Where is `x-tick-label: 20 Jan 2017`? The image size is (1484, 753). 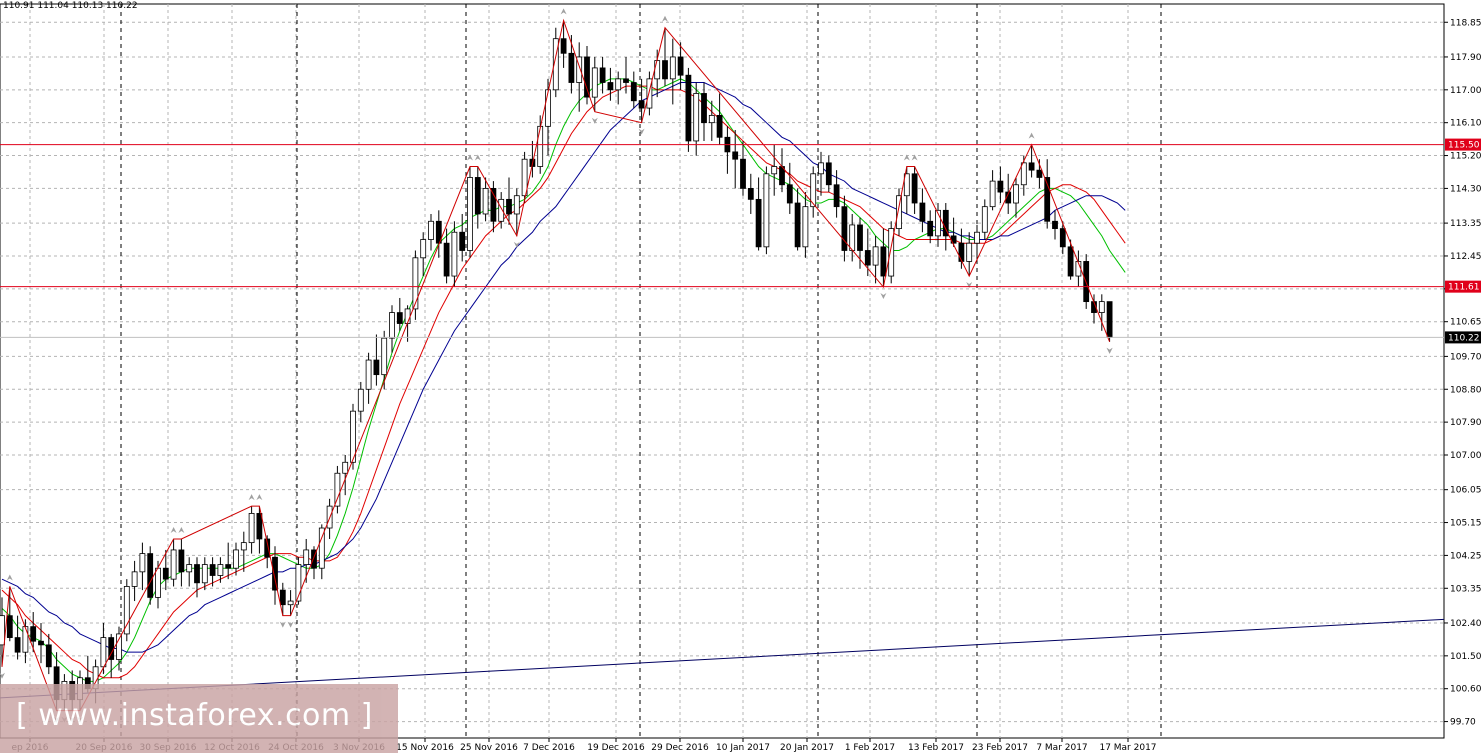 x-tick-label: 20 Jan 2017 is located at coordinates (807, 748).